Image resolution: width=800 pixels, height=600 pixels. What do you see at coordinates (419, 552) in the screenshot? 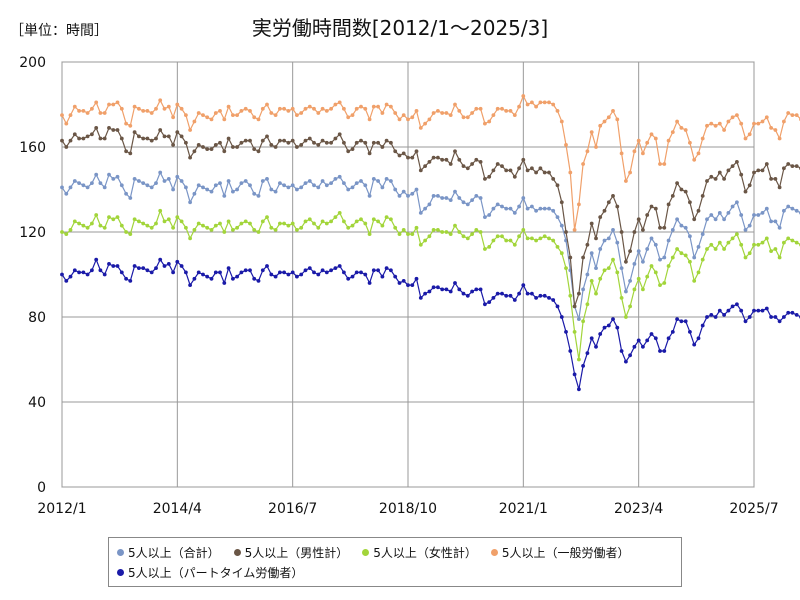
I see `legend-item: 5人以上（女性計）` at bounding box center [419, 552].